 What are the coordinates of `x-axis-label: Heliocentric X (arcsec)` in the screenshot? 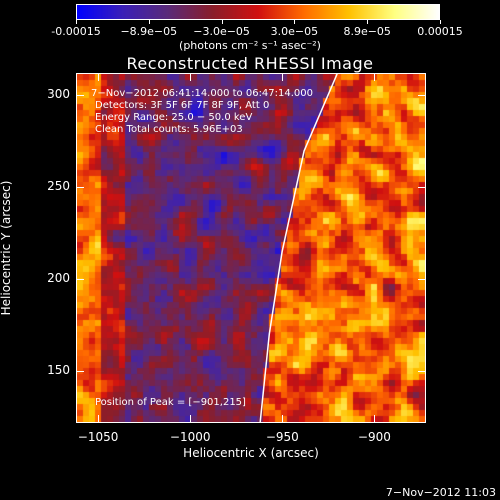 It's located at (251, 453).